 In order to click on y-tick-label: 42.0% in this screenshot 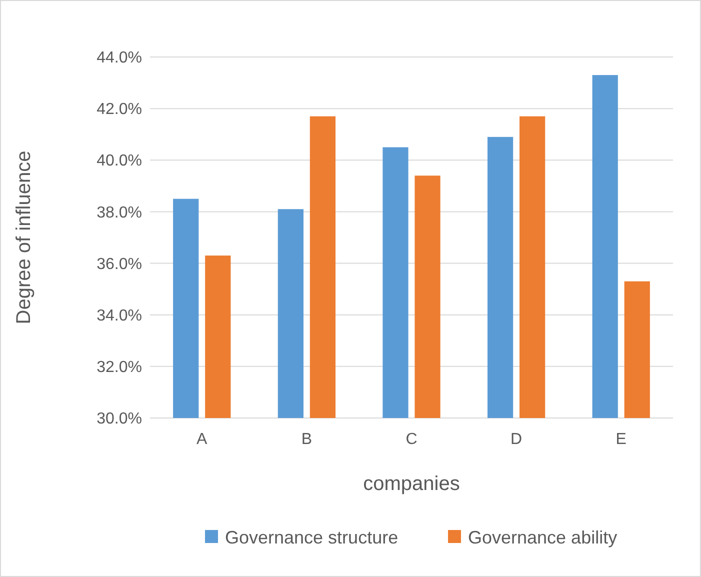, I will do `click(119, 109)`.